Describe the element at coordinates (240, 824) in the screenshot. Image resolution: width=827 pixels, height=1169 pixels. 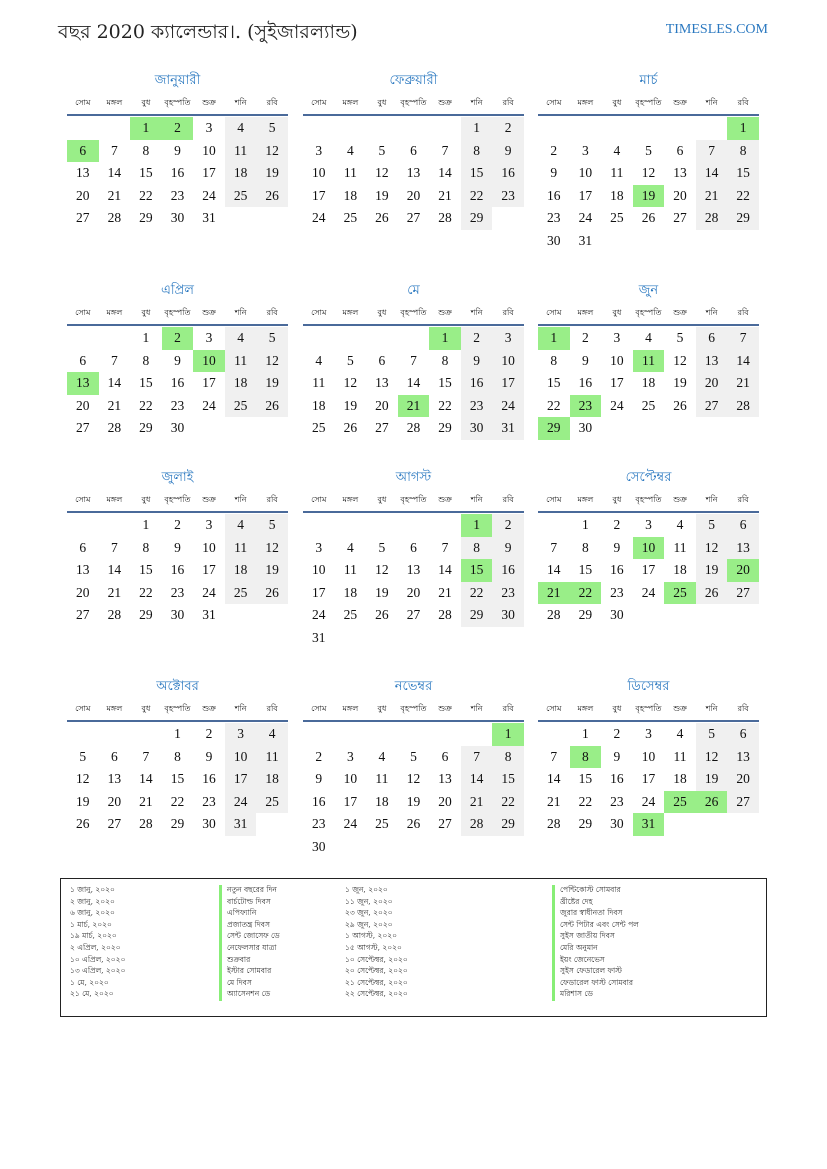
I see `day-cell: 31` at that location.